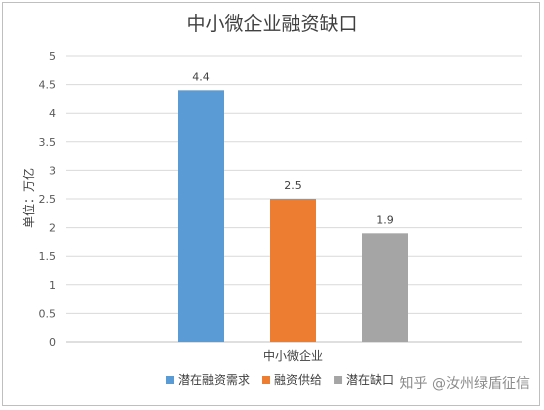 The image size is (544, 410). Describe the element at coordinates (298, 380) in the screenshot. I see `legend-label: 融资供给` at that location.